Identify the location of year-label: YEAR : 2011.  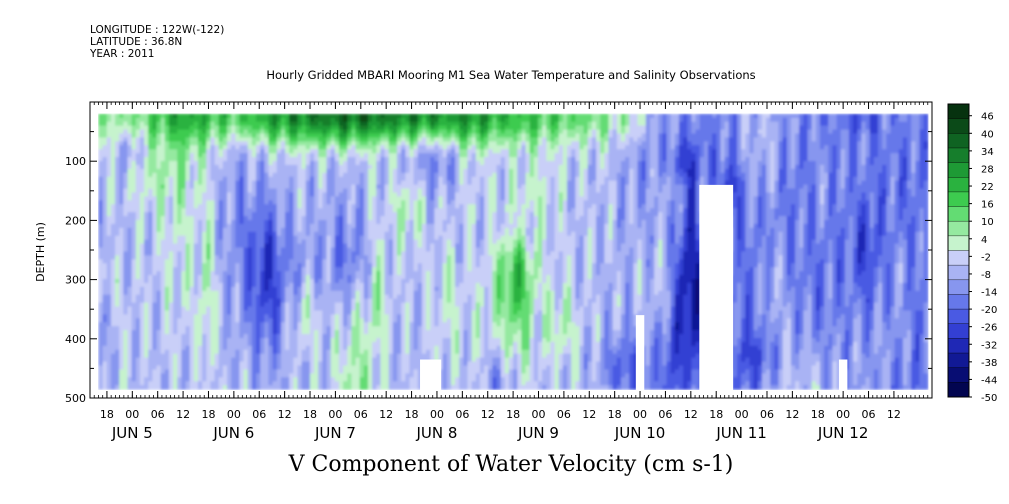
(122, 54).